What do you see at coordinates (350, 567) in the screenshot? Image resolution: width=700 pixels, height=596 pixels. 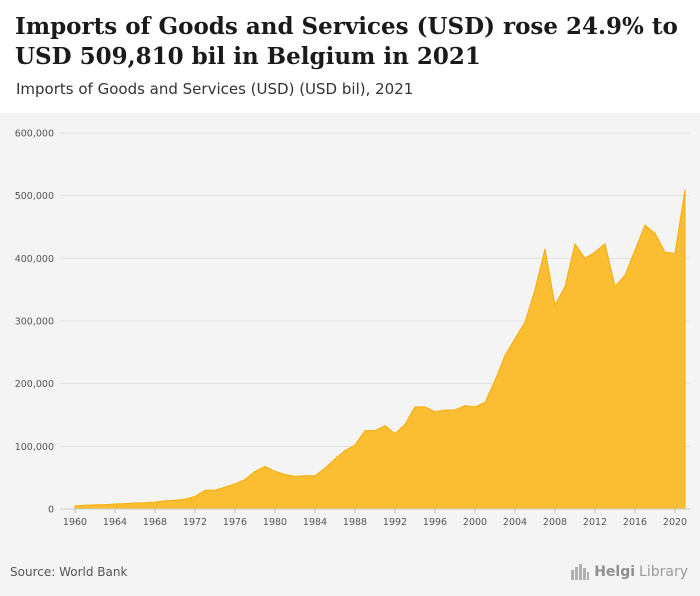 I see `footer` at bounding box center [350, 567].